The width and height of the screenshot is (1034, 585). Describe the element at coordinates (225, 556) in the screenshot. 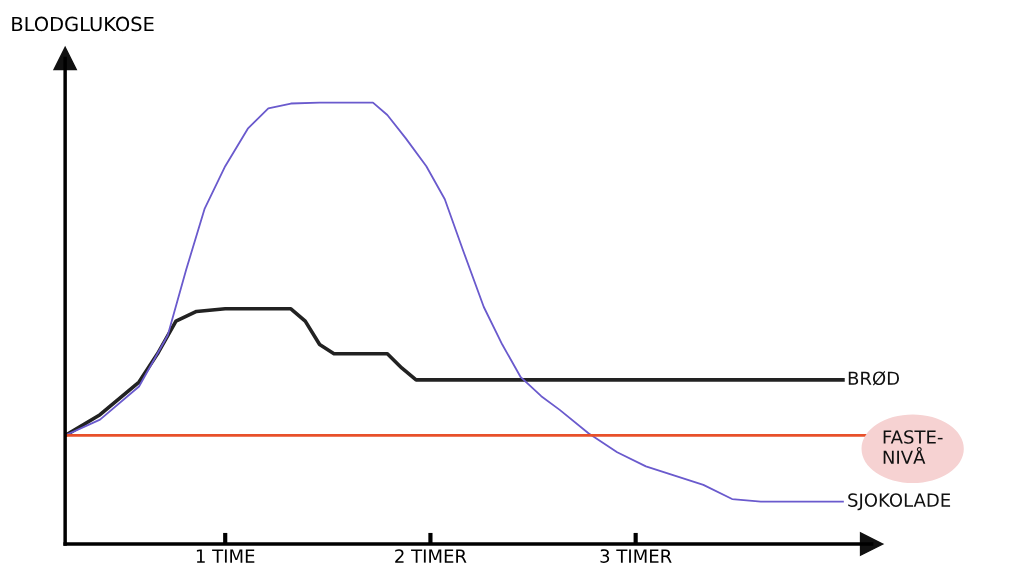

I see `x-tick-label: 1 TIME` at that location.